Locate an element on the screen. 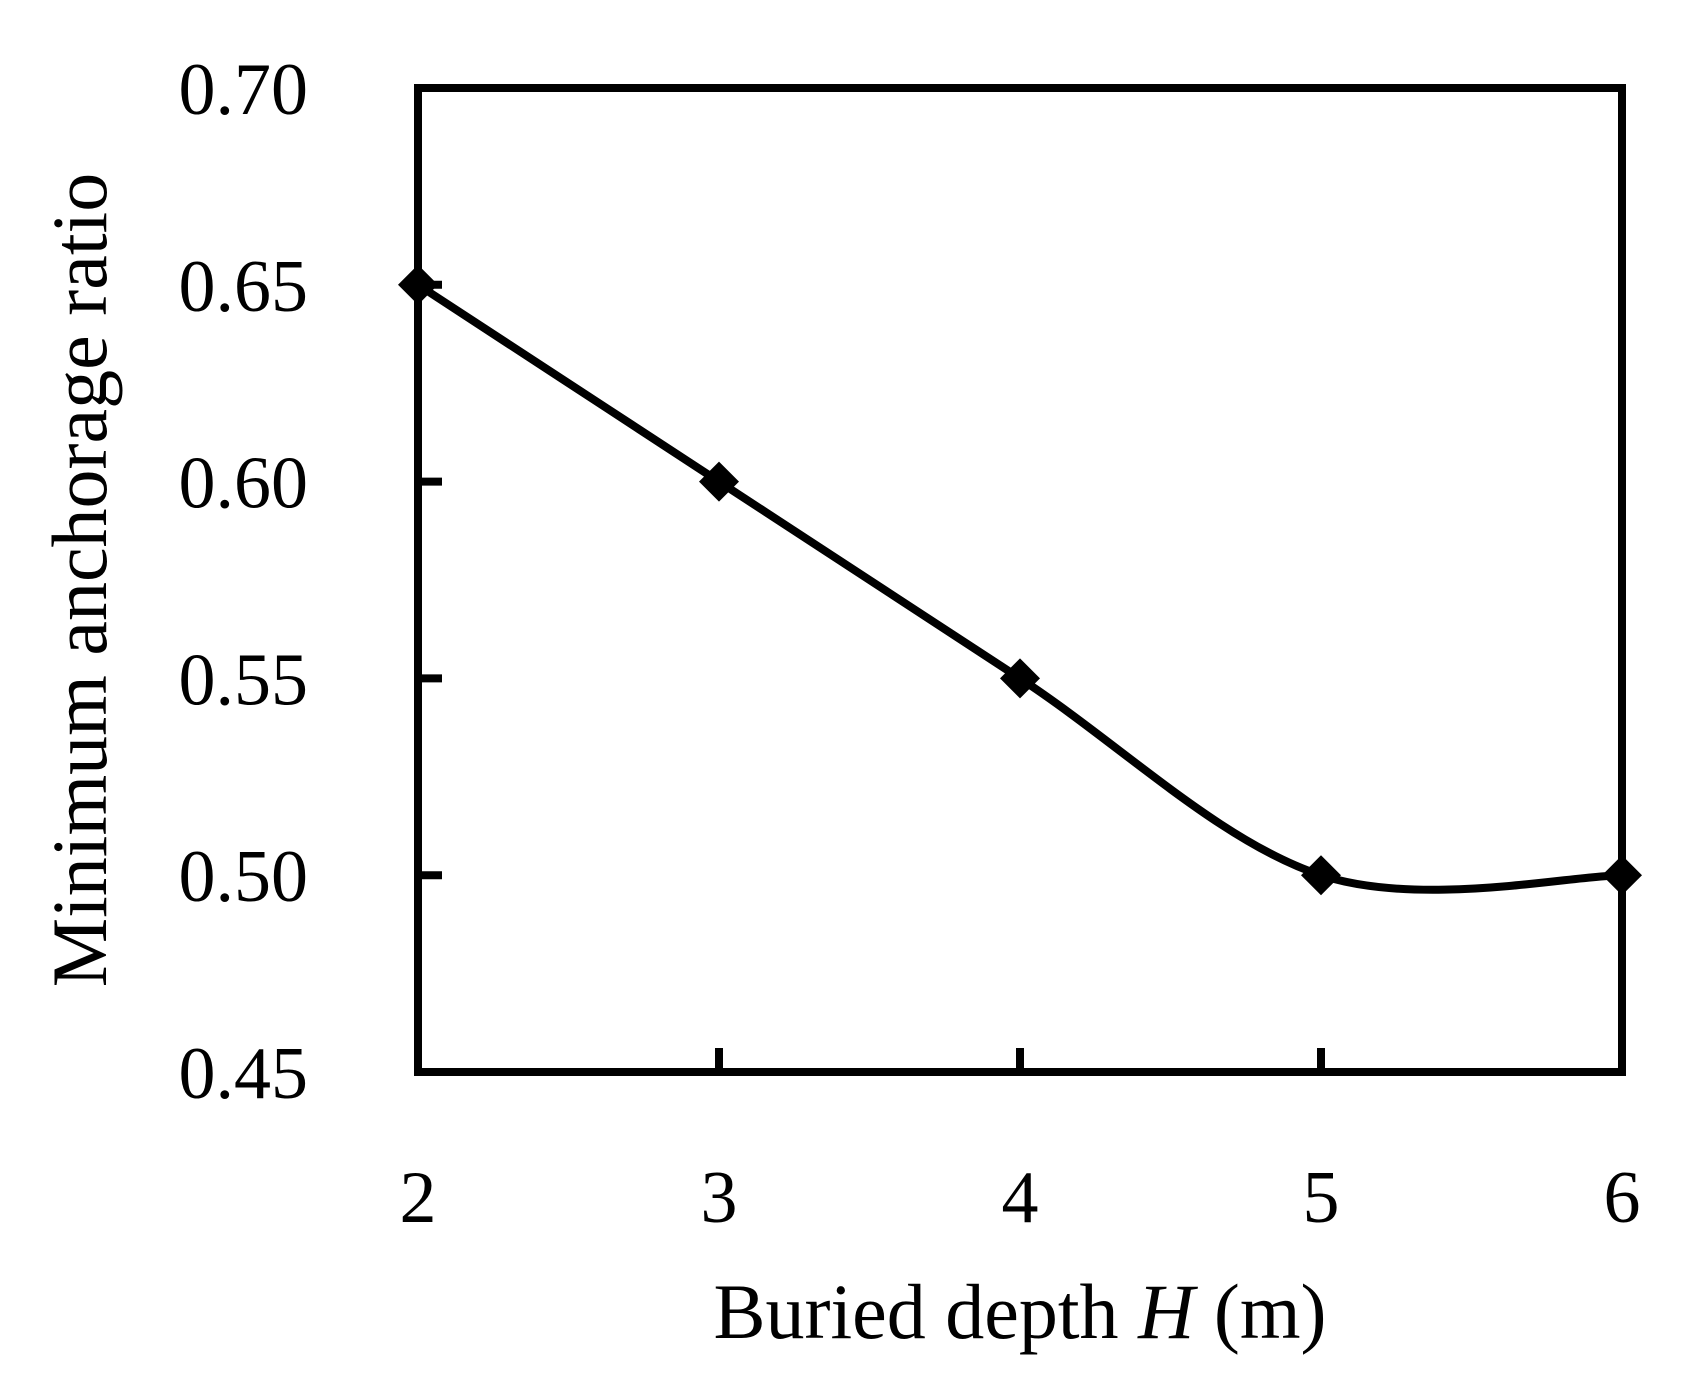  x-tick-label: 3 is located at coordinates (719, 1198).